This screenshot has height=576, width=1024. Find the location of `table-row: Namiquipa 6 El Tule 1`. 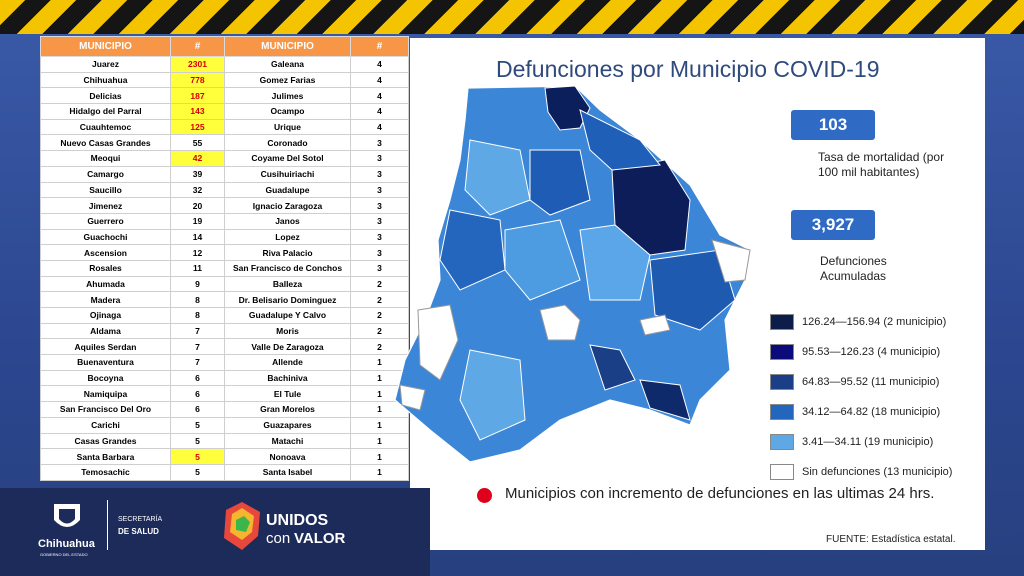

table-row: Namiquipa 6 El Tule 1 is located at coordinates (224, 394).